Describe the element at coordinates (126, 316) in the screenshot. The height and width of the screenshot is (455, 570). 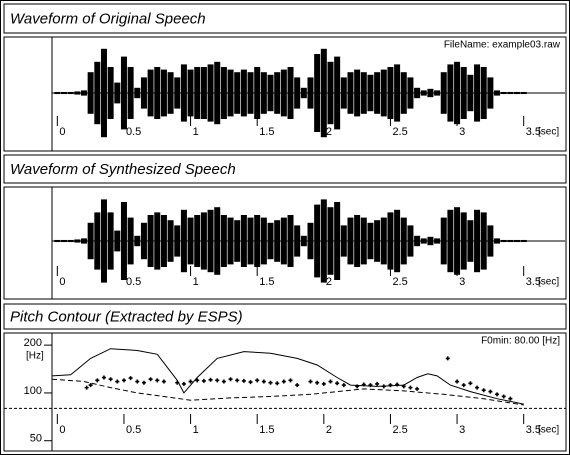
I see `panel-title: Pitch Contour (Extracted by ESPS)` at that location.